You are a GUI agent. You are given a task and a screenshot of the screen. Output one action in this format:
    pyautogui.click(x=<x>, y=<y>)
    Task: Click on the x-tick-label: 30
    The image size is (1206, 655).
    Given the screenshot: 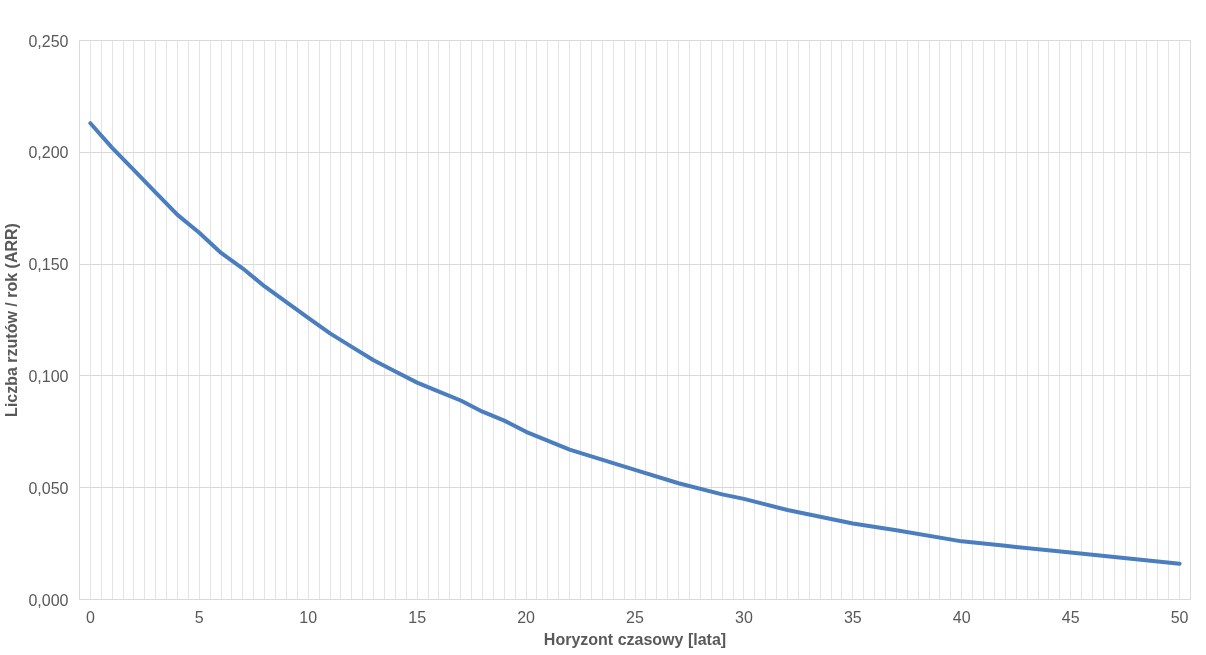 What is the action you would take?
    pyautogui.click(x=744, y=617)
    